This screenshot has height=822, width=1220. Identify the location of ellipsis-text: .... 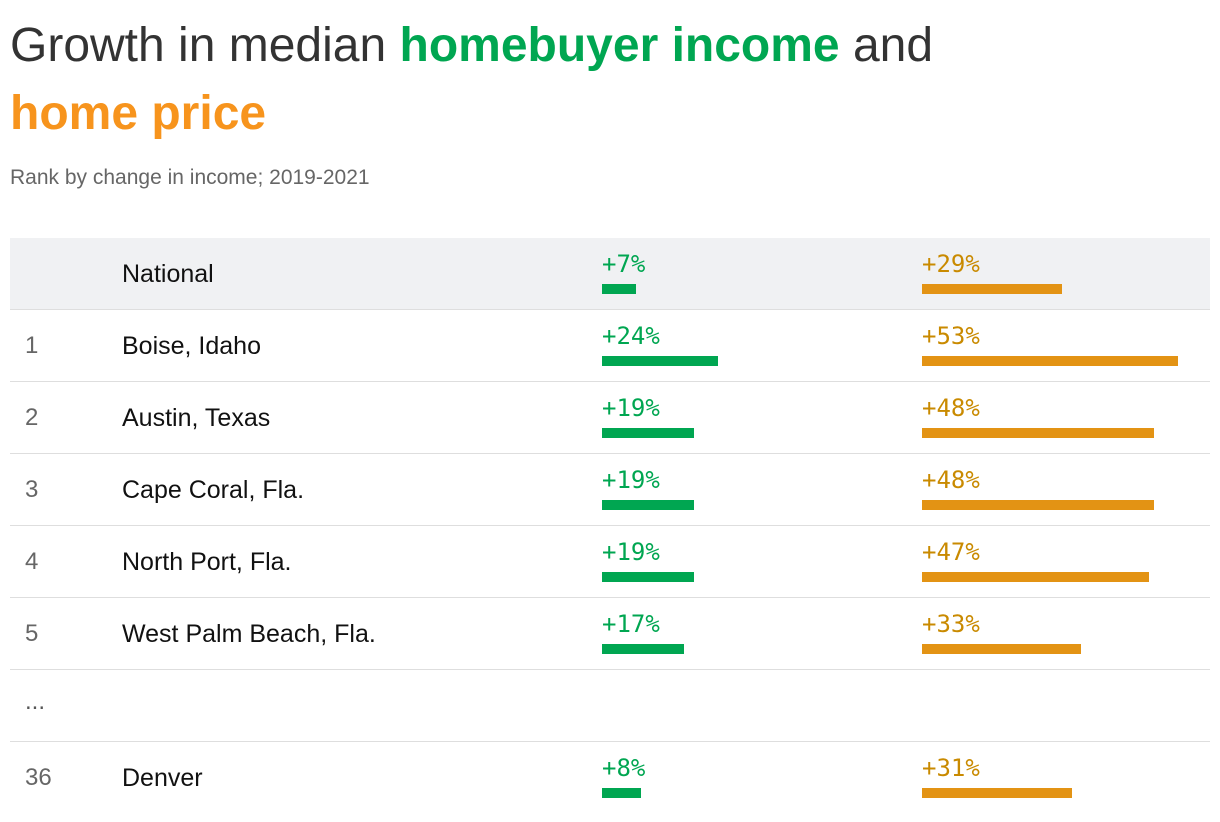
(35, 701).